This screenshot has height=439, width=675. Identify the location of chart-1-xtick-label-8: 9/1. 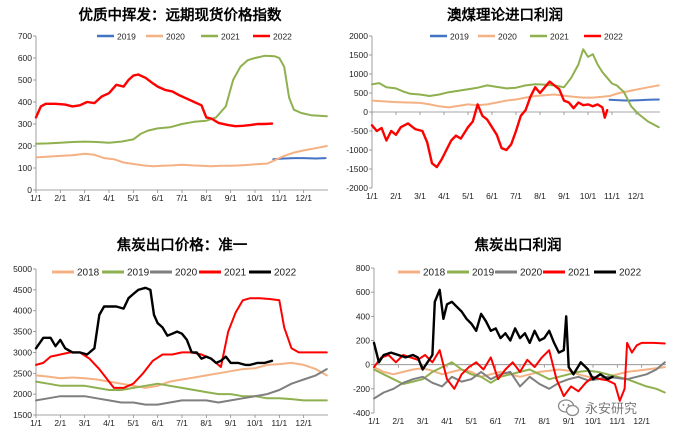
(564, 196).